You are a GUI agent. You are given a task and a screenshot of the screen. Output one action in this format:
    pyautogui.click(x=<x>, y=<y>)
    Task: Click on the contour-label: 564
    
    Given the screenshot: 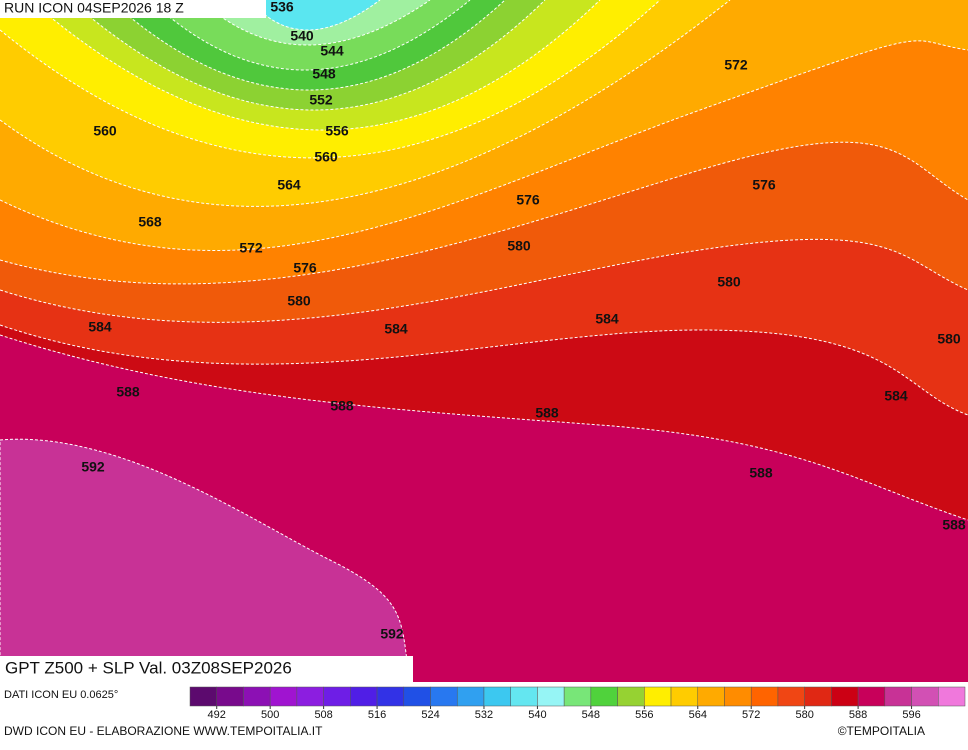 What is the action you would take?
    pyautogui.click(x=289, y=185)
    